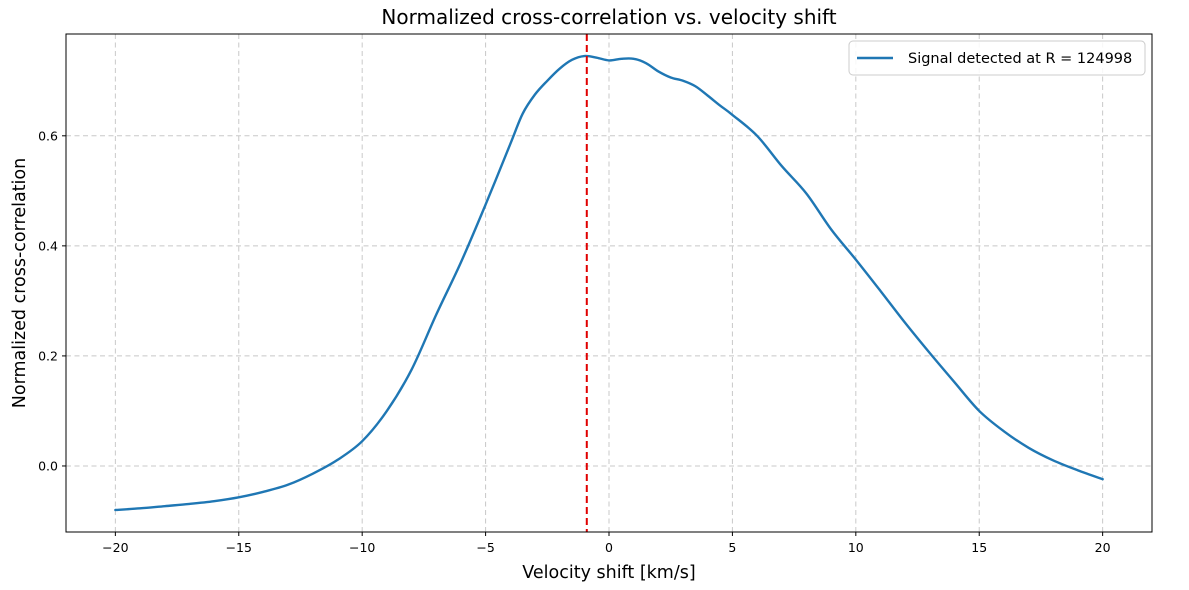  Describe the element at coordinates (48, 245) in the screenshot. I see `y-tick-label: 0.4` at that location.